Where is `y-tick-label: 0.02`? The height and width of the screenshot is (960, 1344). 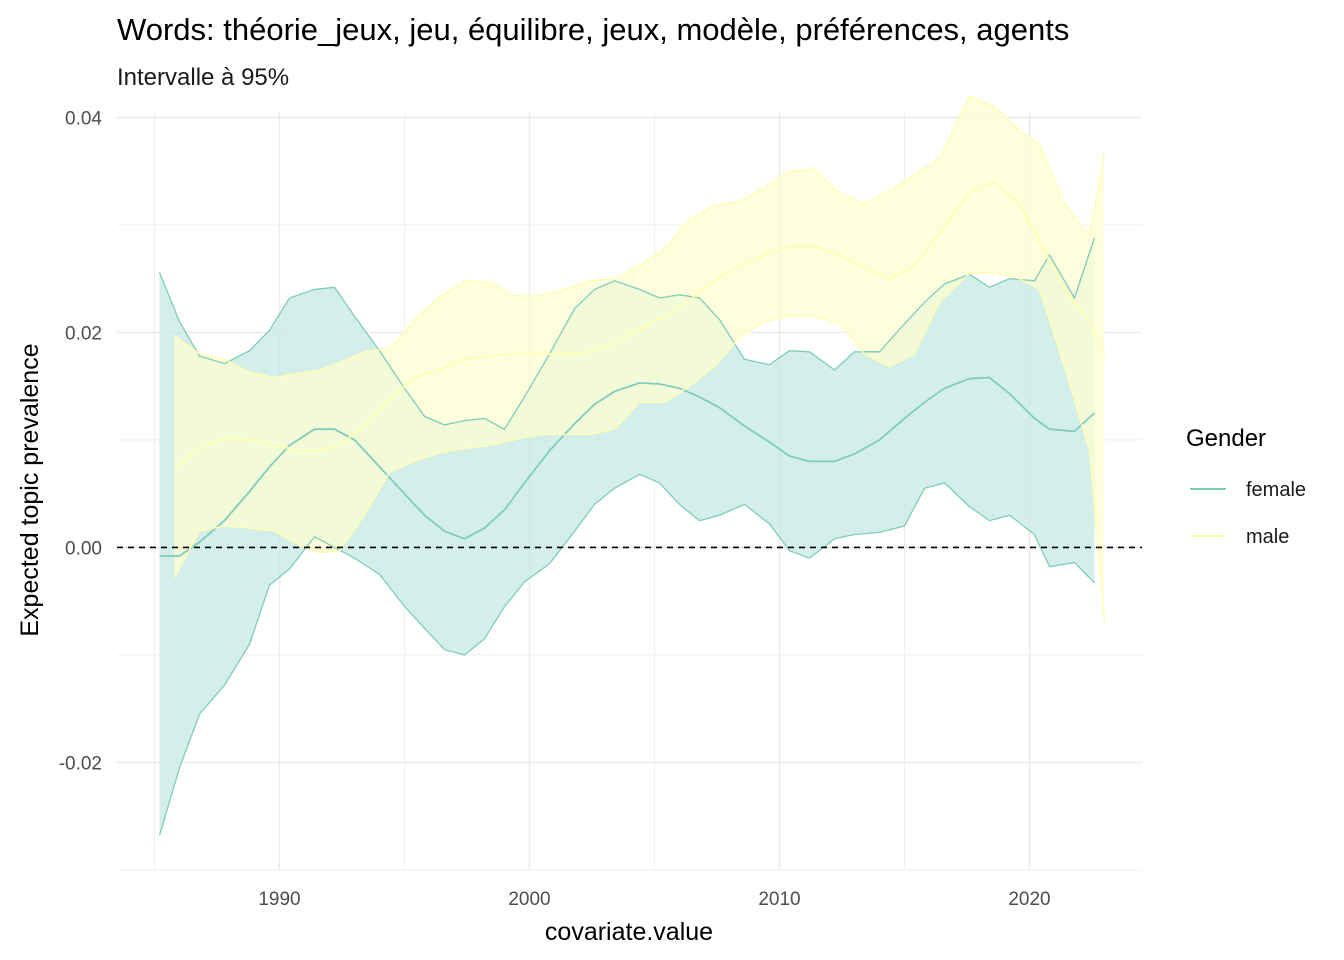
y-tick-label: 0.02 is located at coordinates (83, 333).